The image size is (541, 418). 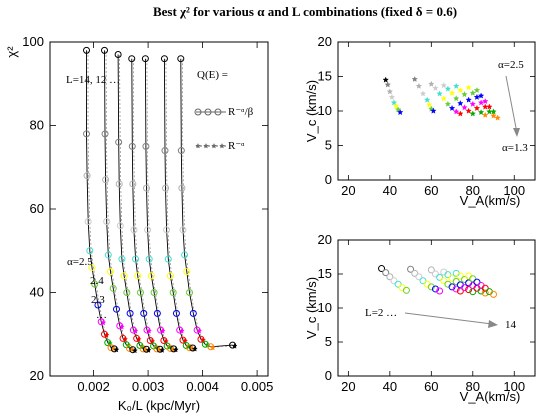 I want to click on alpha-arrow, so click(x=511, y=104).